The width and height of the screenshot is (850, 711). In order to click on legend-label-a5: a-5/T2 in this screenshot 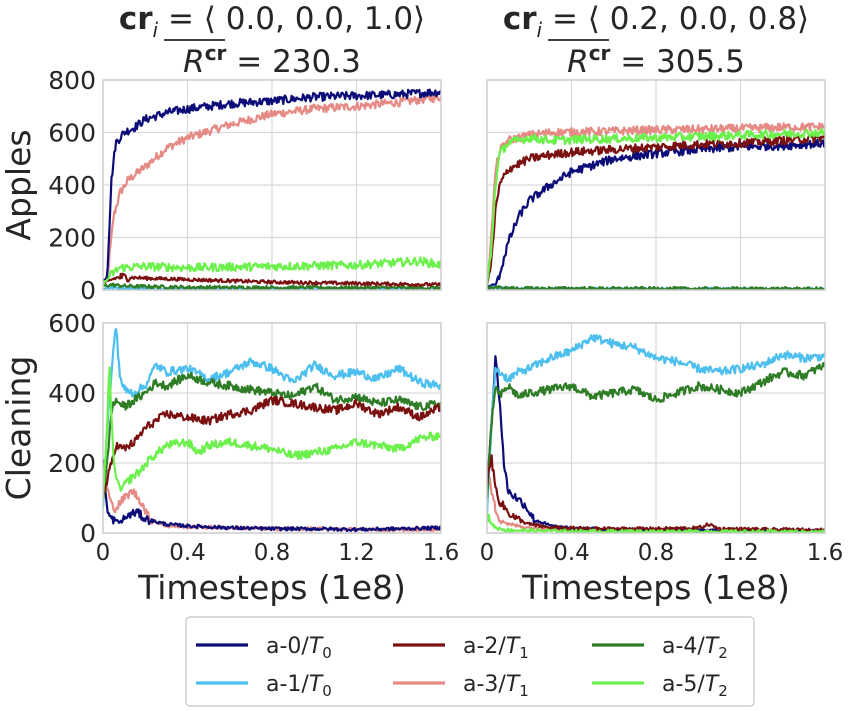, I will do `click(695, 686)`.